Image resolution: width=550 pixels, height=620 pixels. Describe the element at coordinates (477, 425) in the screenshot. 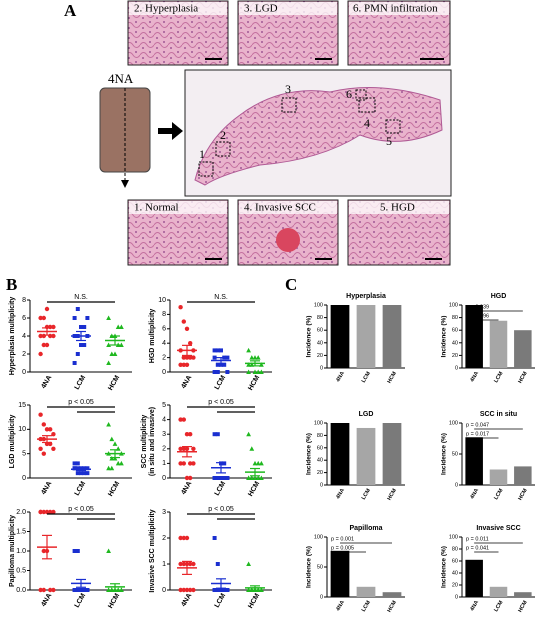

I see `p-value: p = 0.047` at that location.